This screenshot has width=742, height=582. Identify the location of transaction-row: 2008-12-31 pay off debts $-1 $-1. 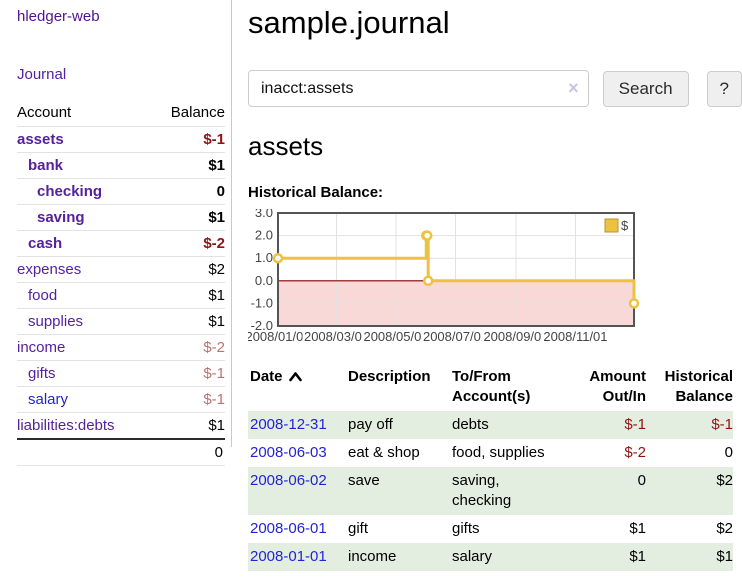
(490, 425).